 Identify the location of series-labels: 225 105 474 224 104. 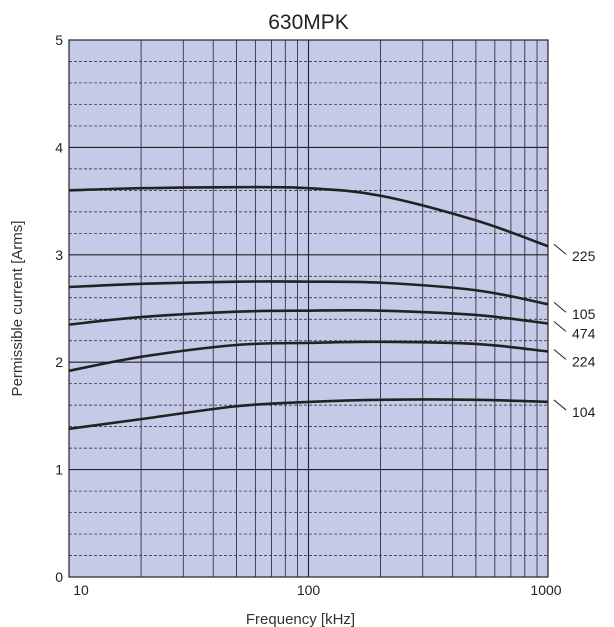
(574, 331).